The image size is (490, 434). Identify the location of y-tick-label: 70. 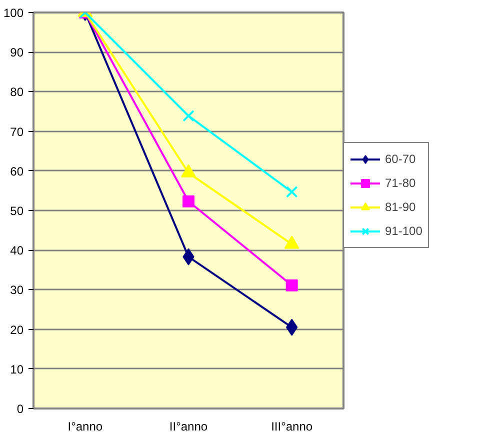
(17, 131).